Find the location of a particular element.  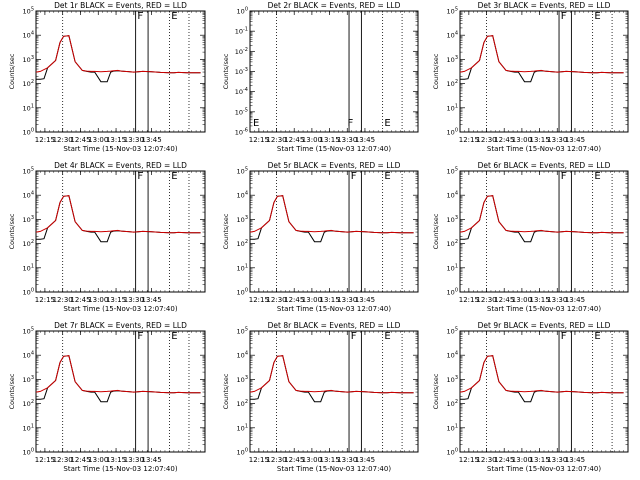

chart-title: Det 4r BLACK = Events, RED = LLD is located at coordinates (120, 165).